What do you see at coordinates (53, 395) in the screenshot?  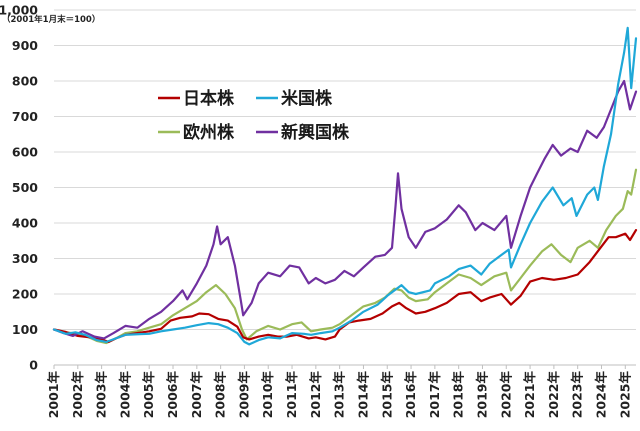 I see `x-tick-label: 2001年` at bounding box center [53, 395].